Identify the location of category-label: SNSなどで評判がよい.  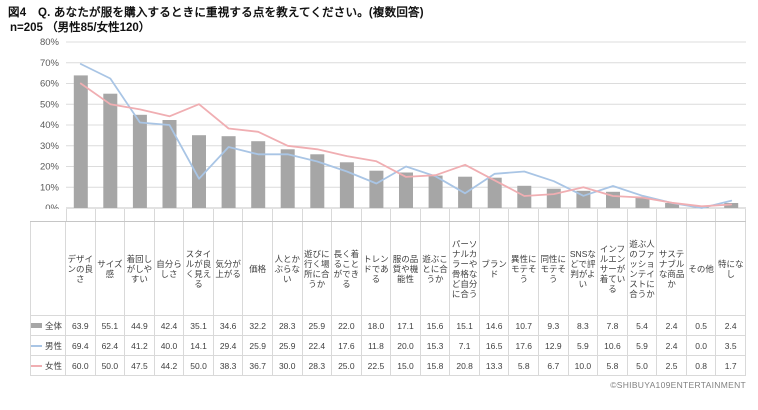
(584, 268).